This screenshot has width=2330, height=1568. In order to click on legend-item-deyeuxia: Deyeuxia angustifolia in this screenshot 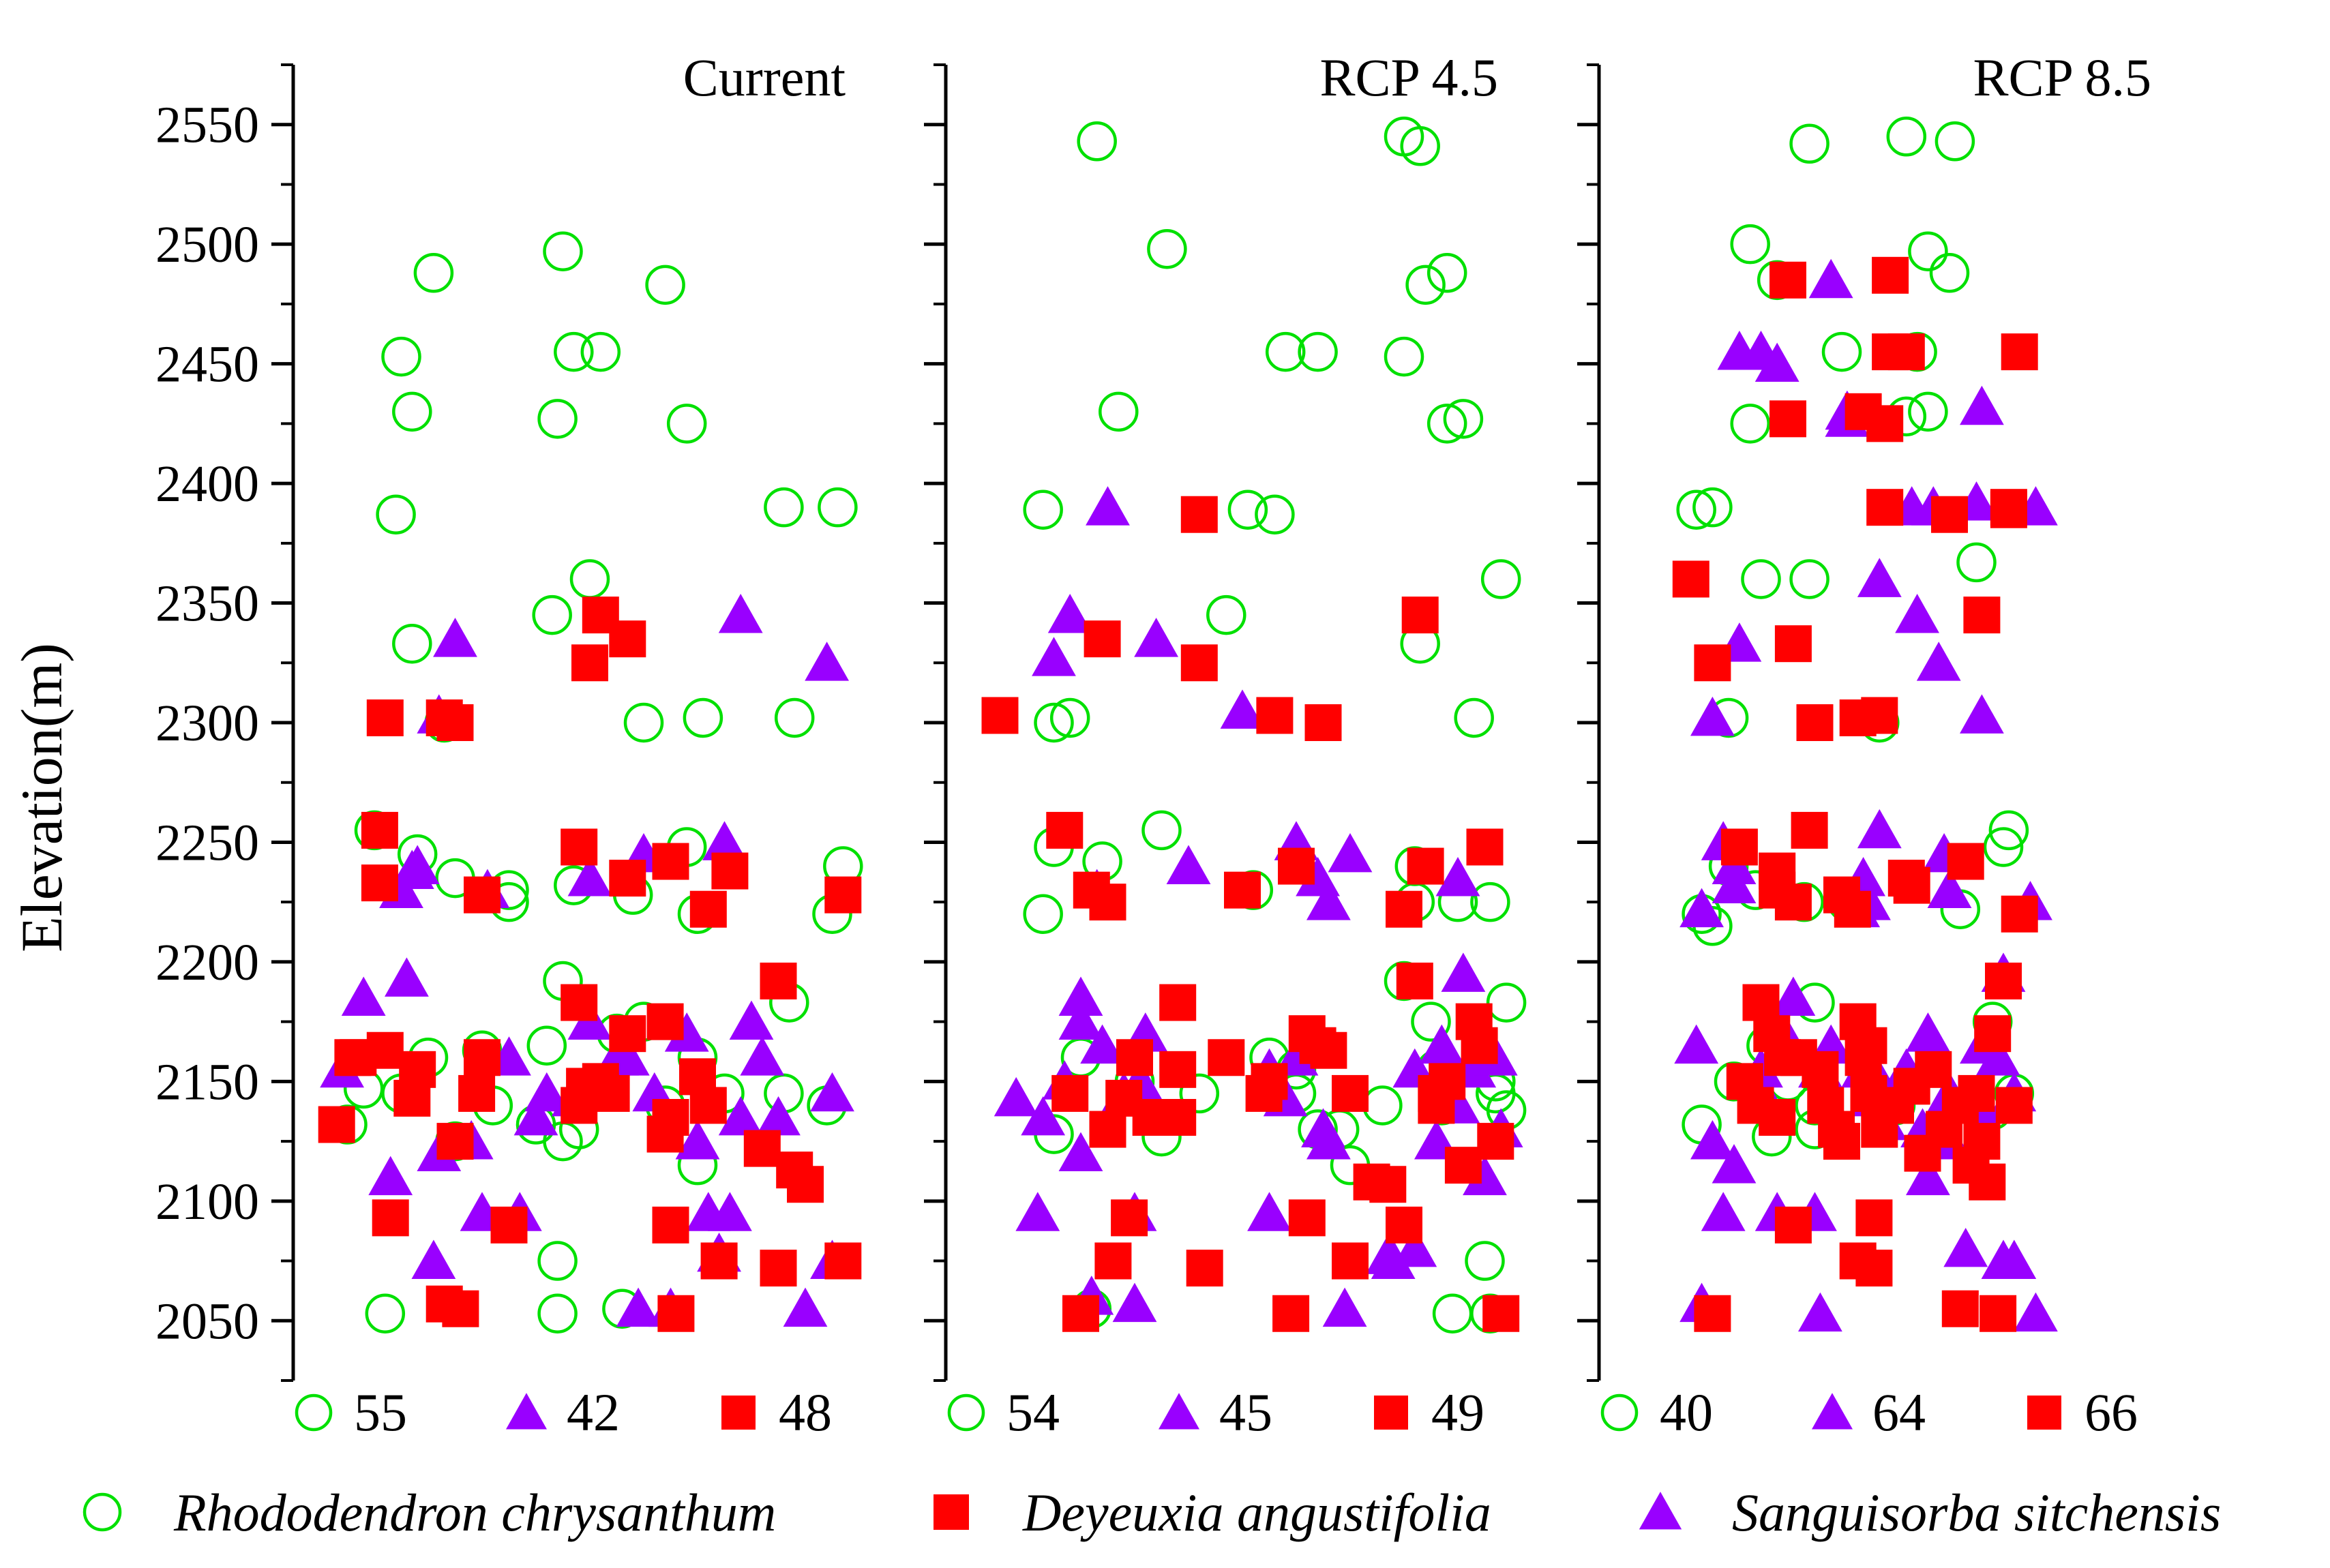, I will do `click(1212, 1512)`.